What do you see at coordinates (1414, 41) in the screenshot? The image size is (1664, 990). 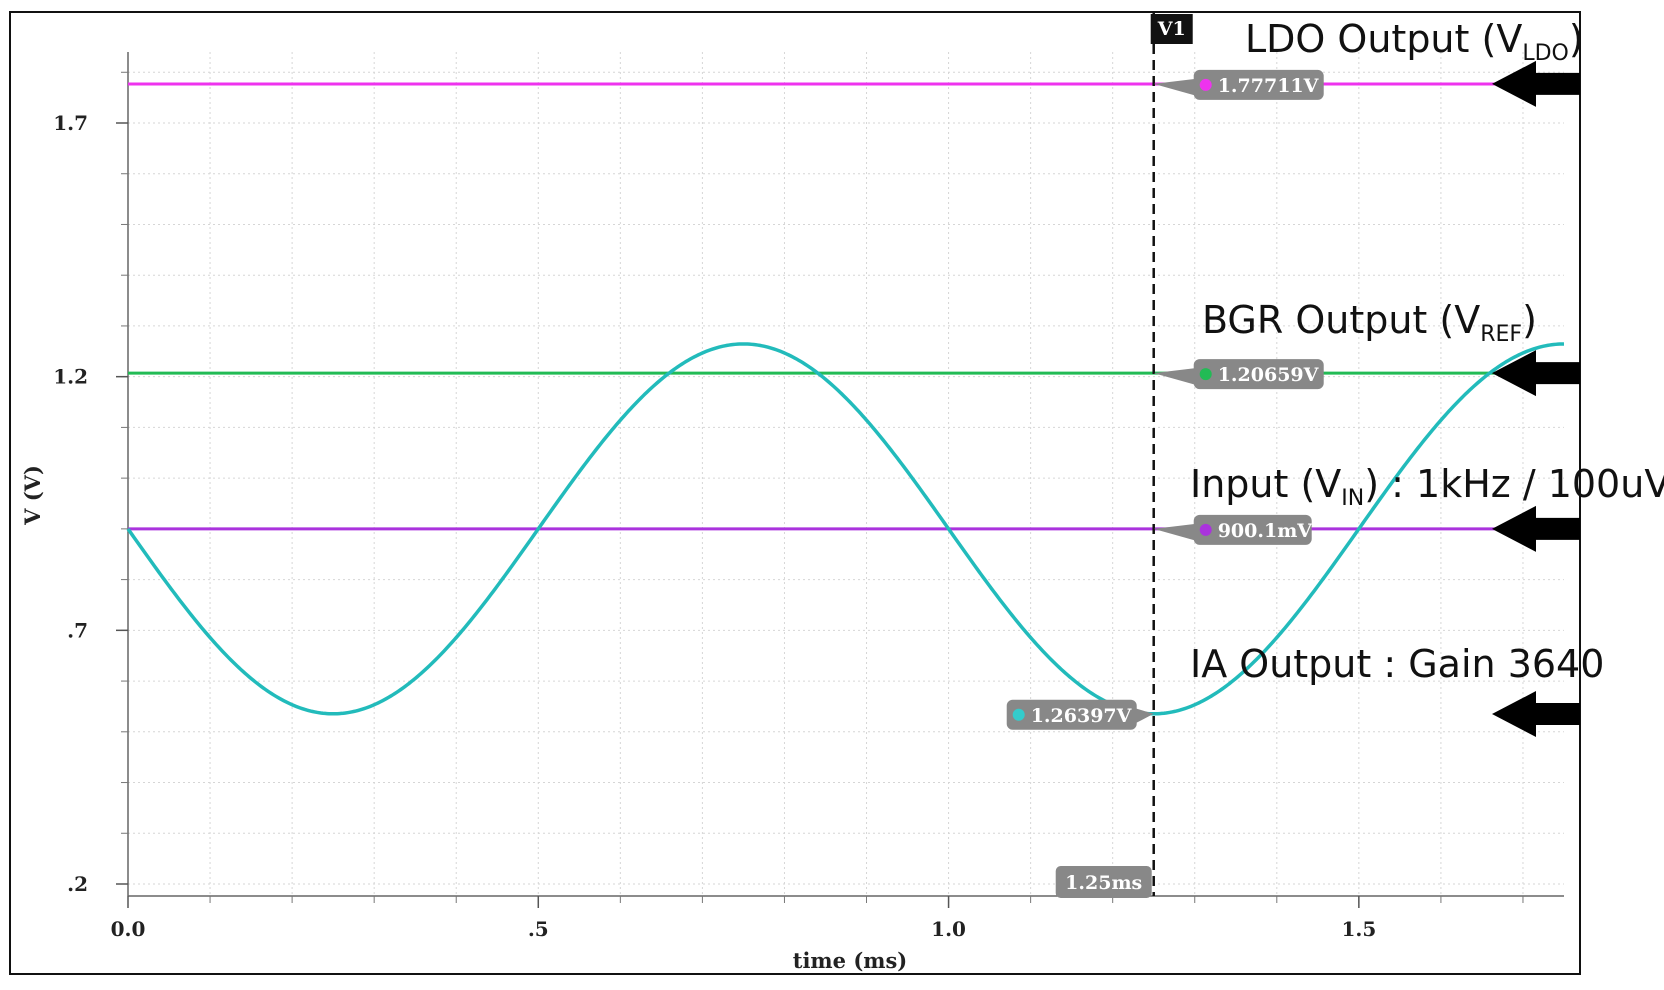 I see `annotation-ldo: LDO Output (VLDO)` at bounding box center [1414, 41].